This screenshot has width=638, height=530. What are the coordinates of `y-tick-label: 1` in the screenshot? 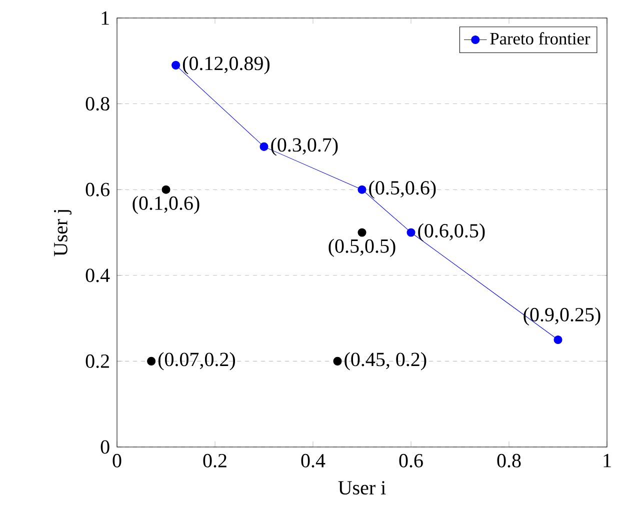 It's located at (105, 18).